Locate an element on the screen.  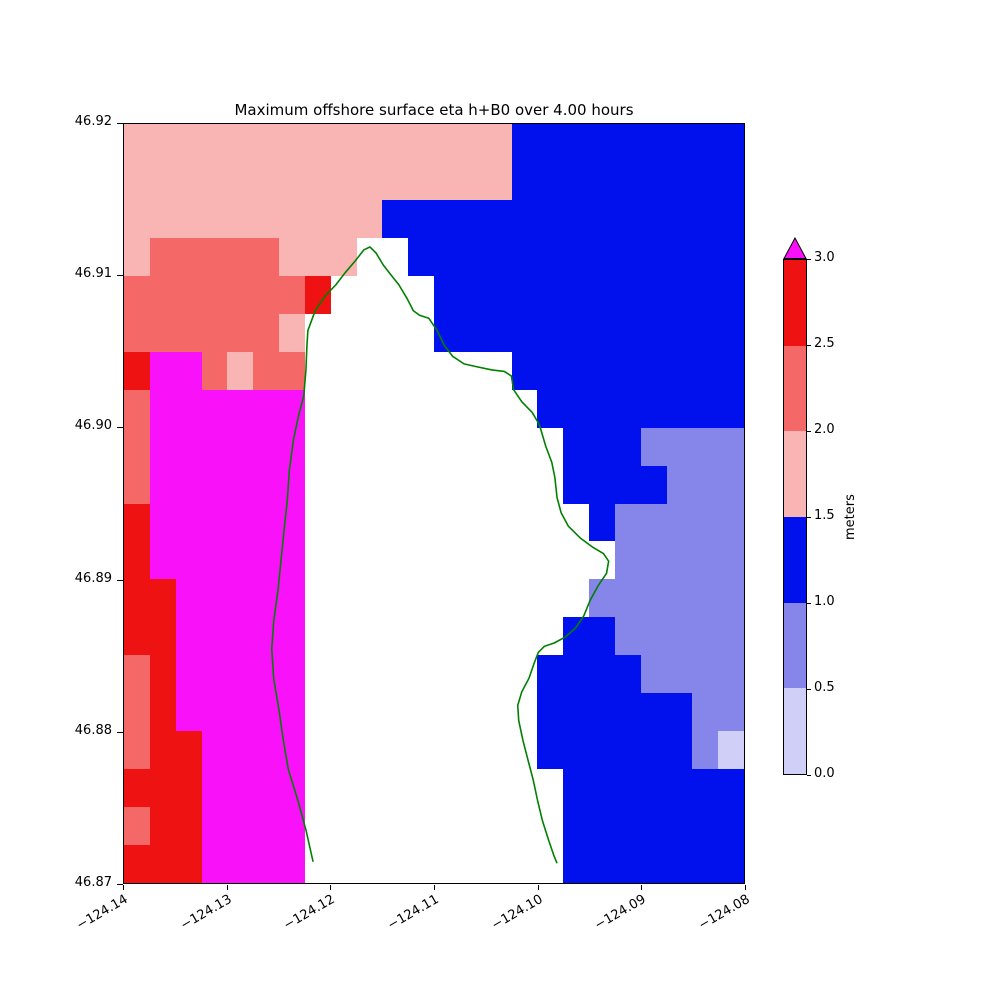
x-tick-mark is located at coordinates (642, 887).